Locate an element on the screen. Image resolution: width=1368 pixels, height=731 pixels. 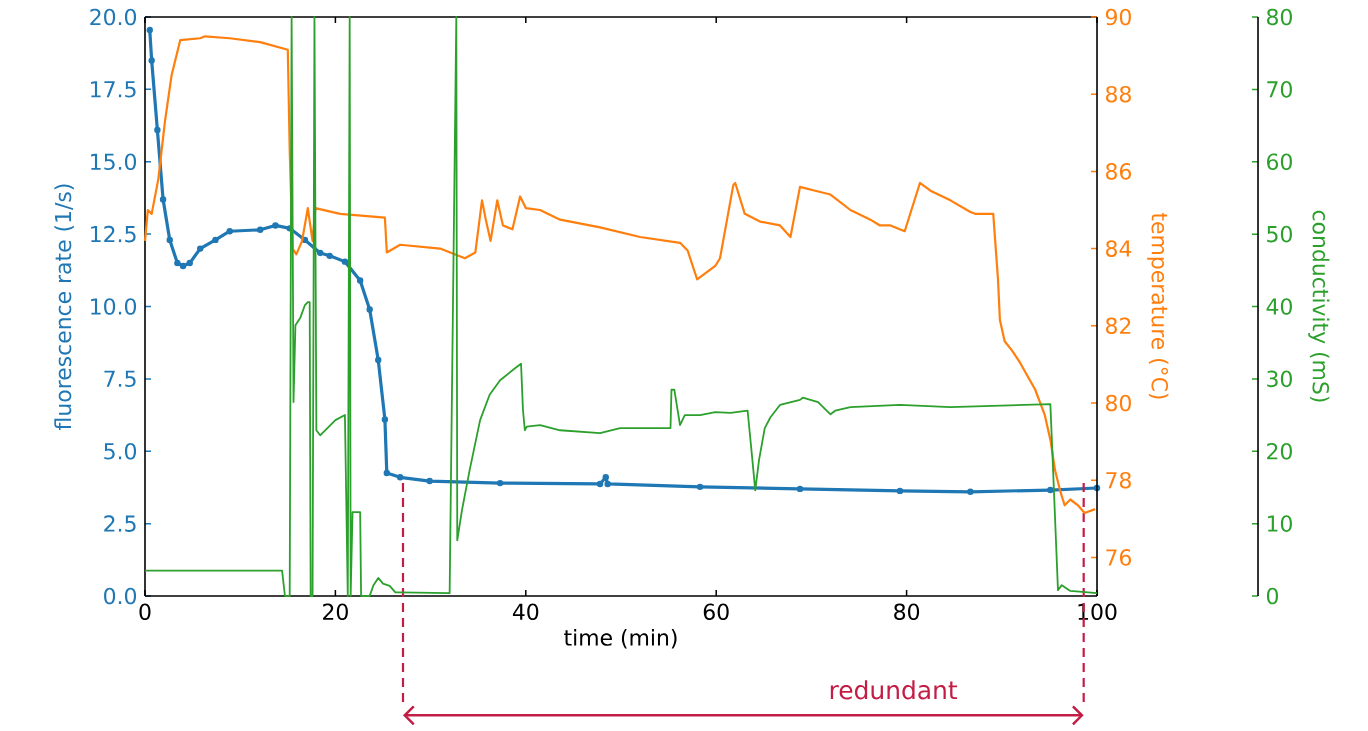
x-tick-label: 20 is located at coordinates (335, 612).